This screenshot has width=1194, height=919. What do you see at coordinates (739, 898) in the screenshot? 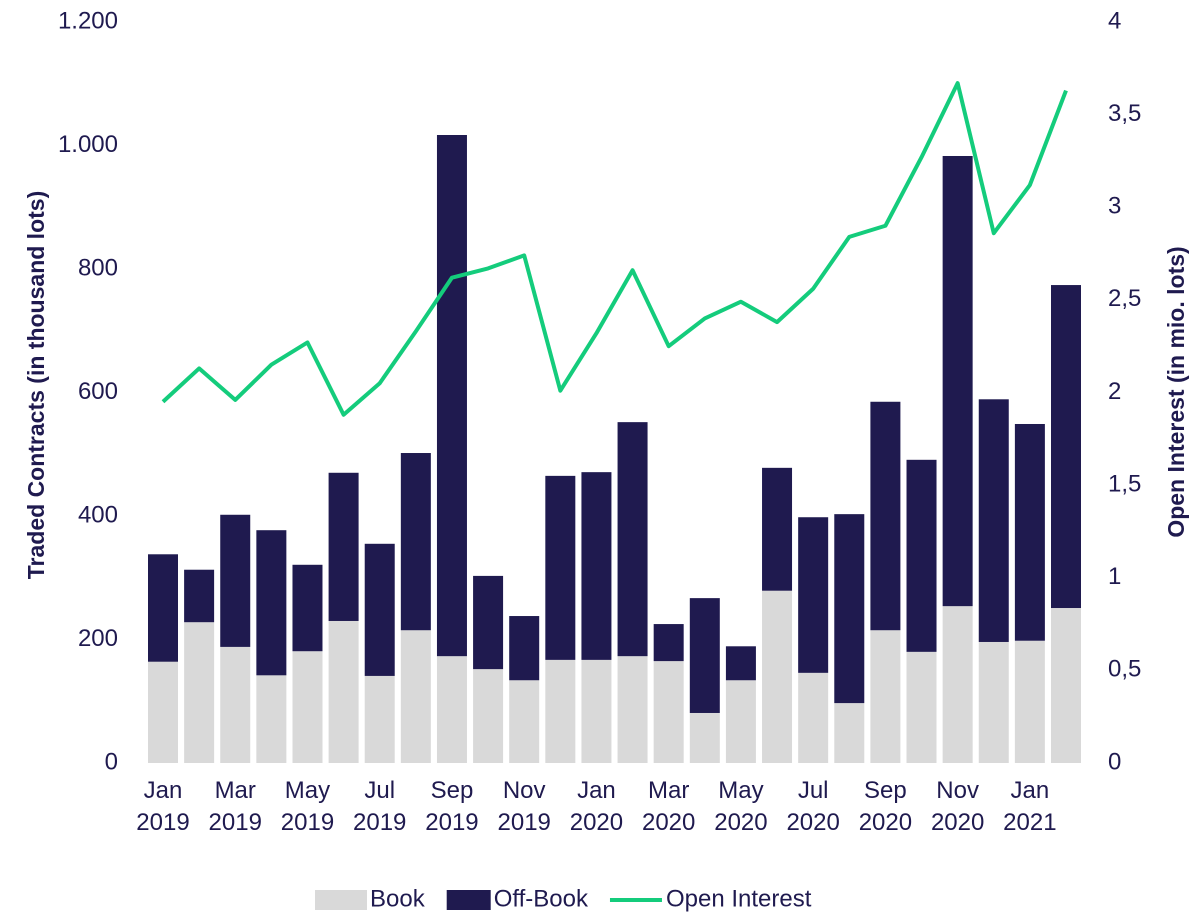
I see `legend-label: Open Interest` at bounding box center [739, 898].